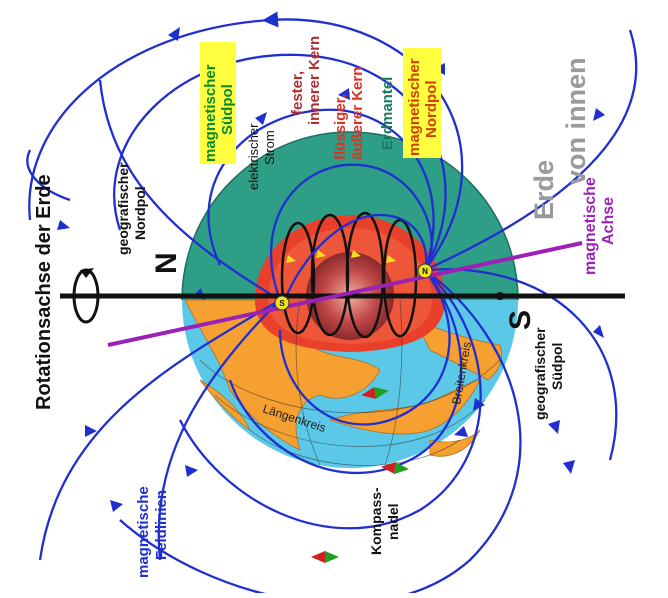  Describe the element at coordinates (314, 80) in the screenshot. I see `inner-core-label-2: innerer Kern` at that location.